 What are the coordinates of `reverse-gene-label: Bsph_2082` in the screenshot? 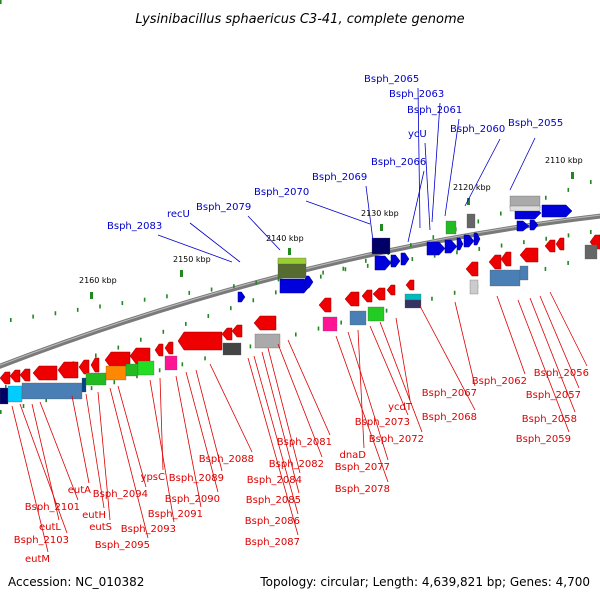 It's located at (296, 464).